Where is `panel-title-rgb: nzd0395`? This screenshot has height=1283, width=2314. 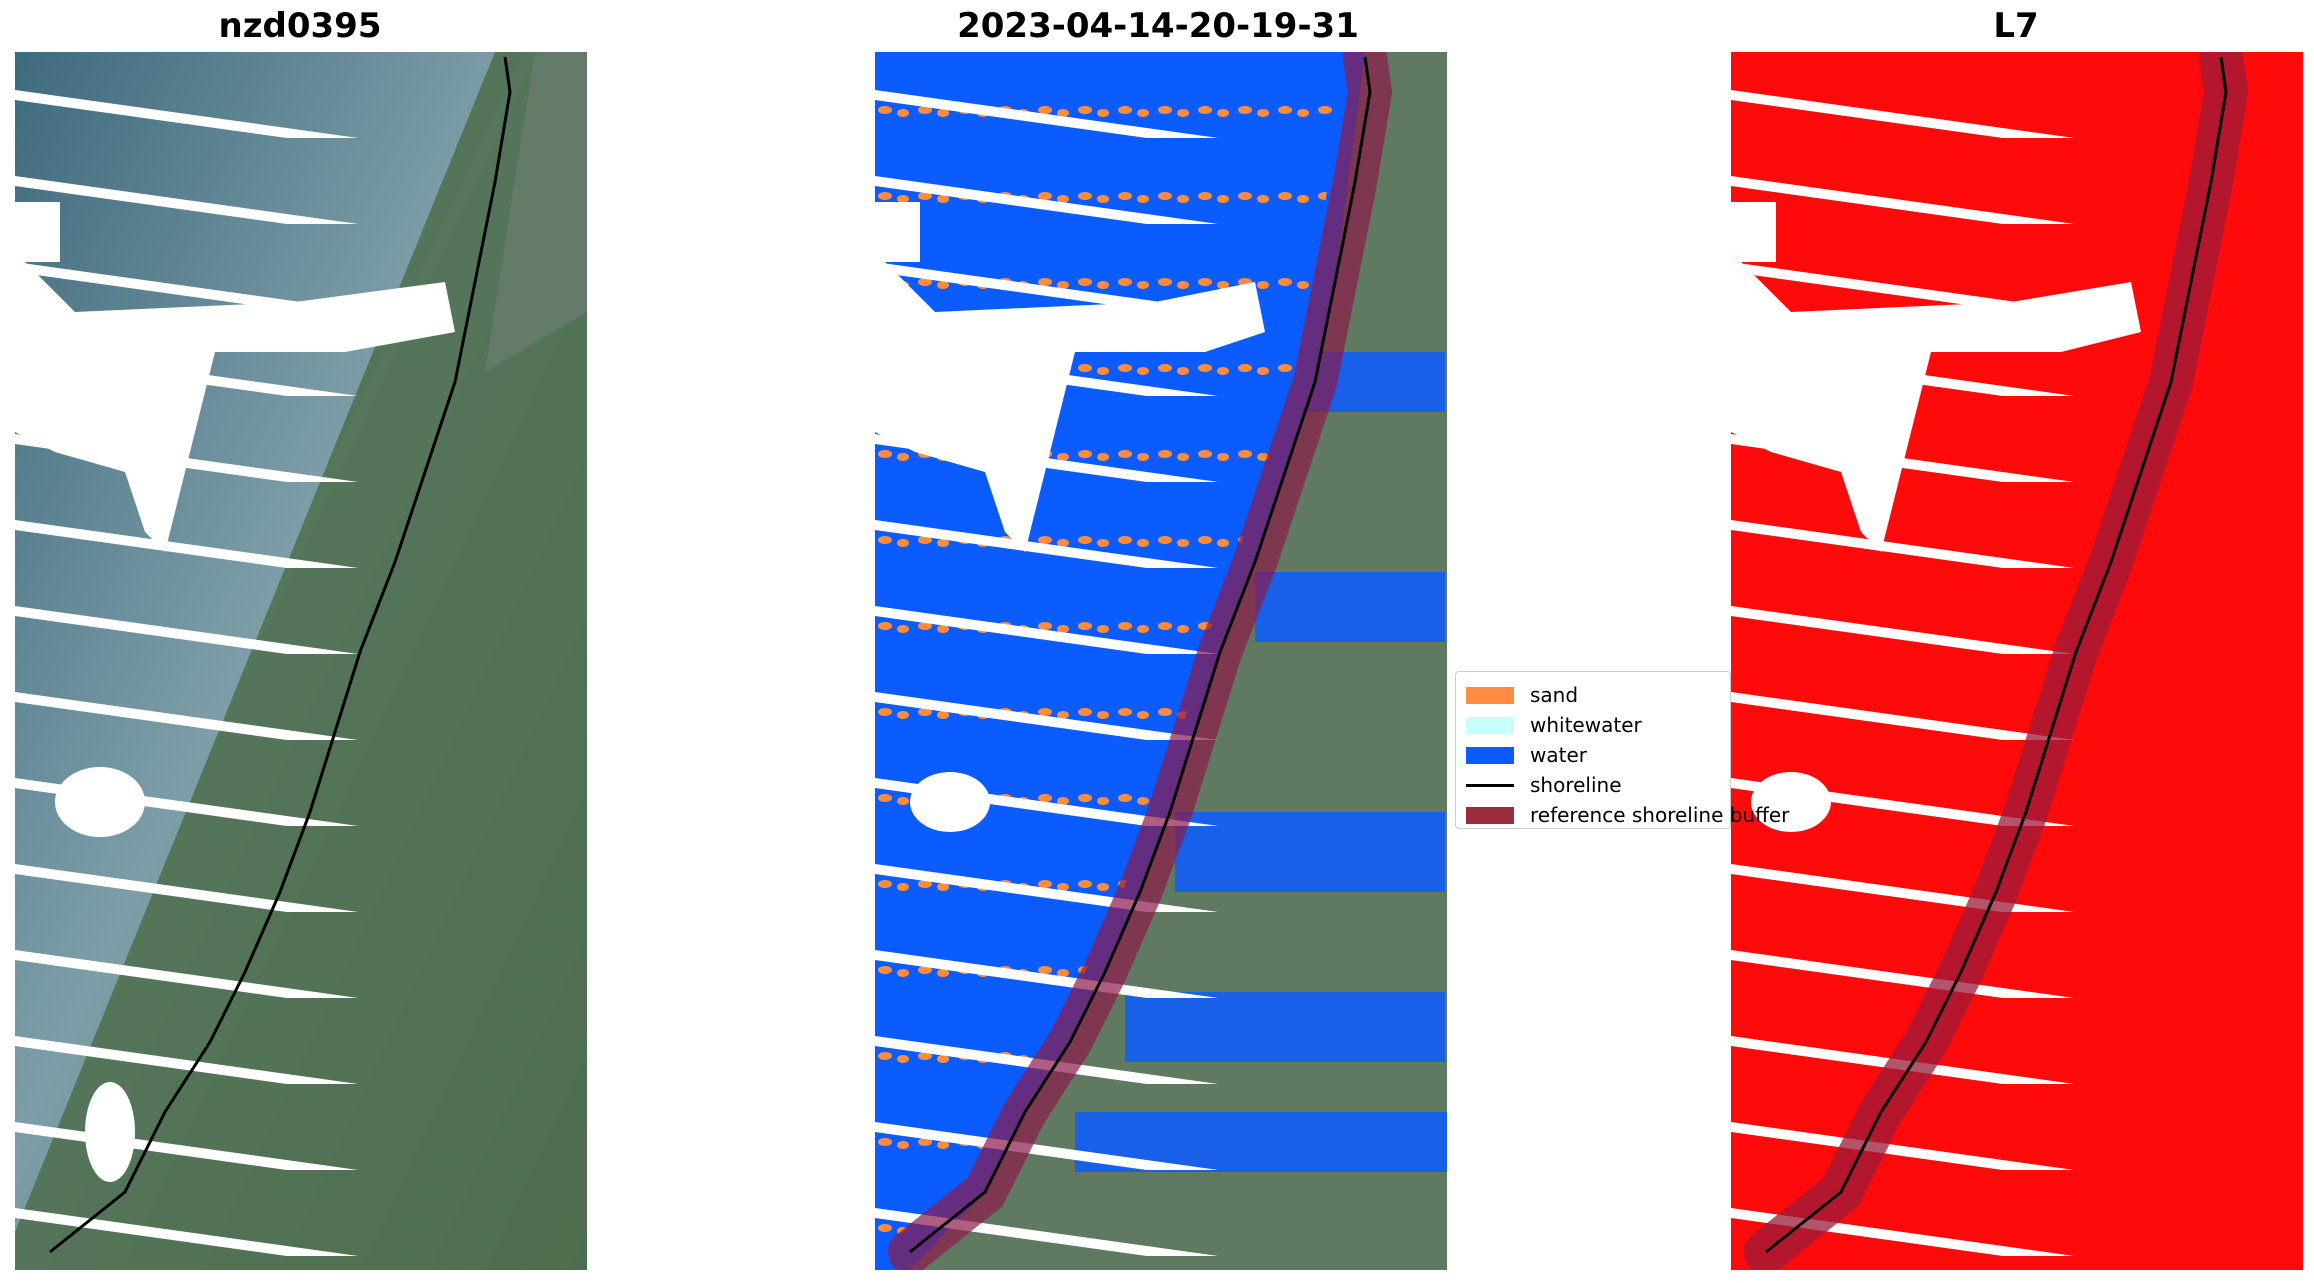 panel-title-rgb: nzd0395 is located at coordinates (300, 26).